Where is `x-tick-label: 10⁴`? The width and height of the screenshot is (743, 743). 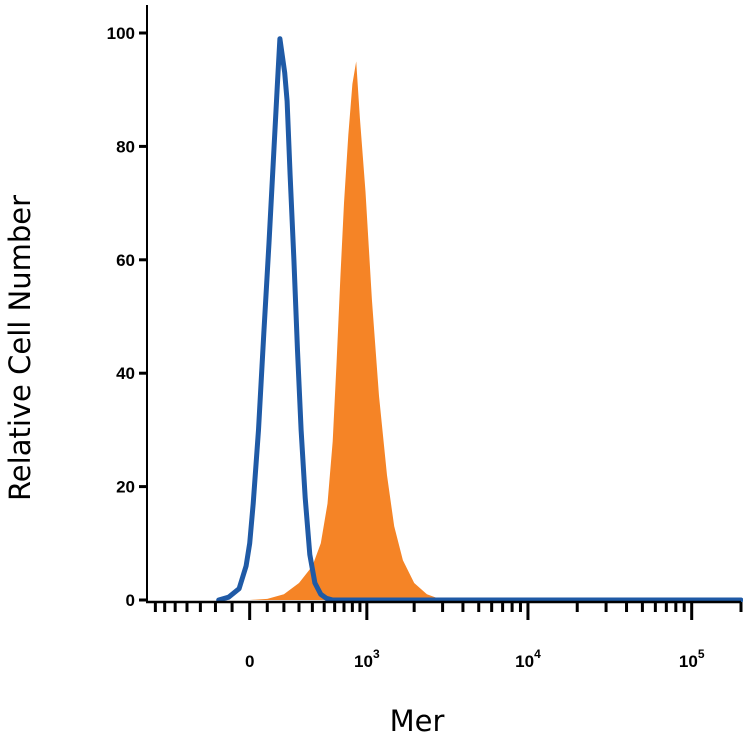
x-tick-label: 10⁴ is located at coordinates (528, 659).